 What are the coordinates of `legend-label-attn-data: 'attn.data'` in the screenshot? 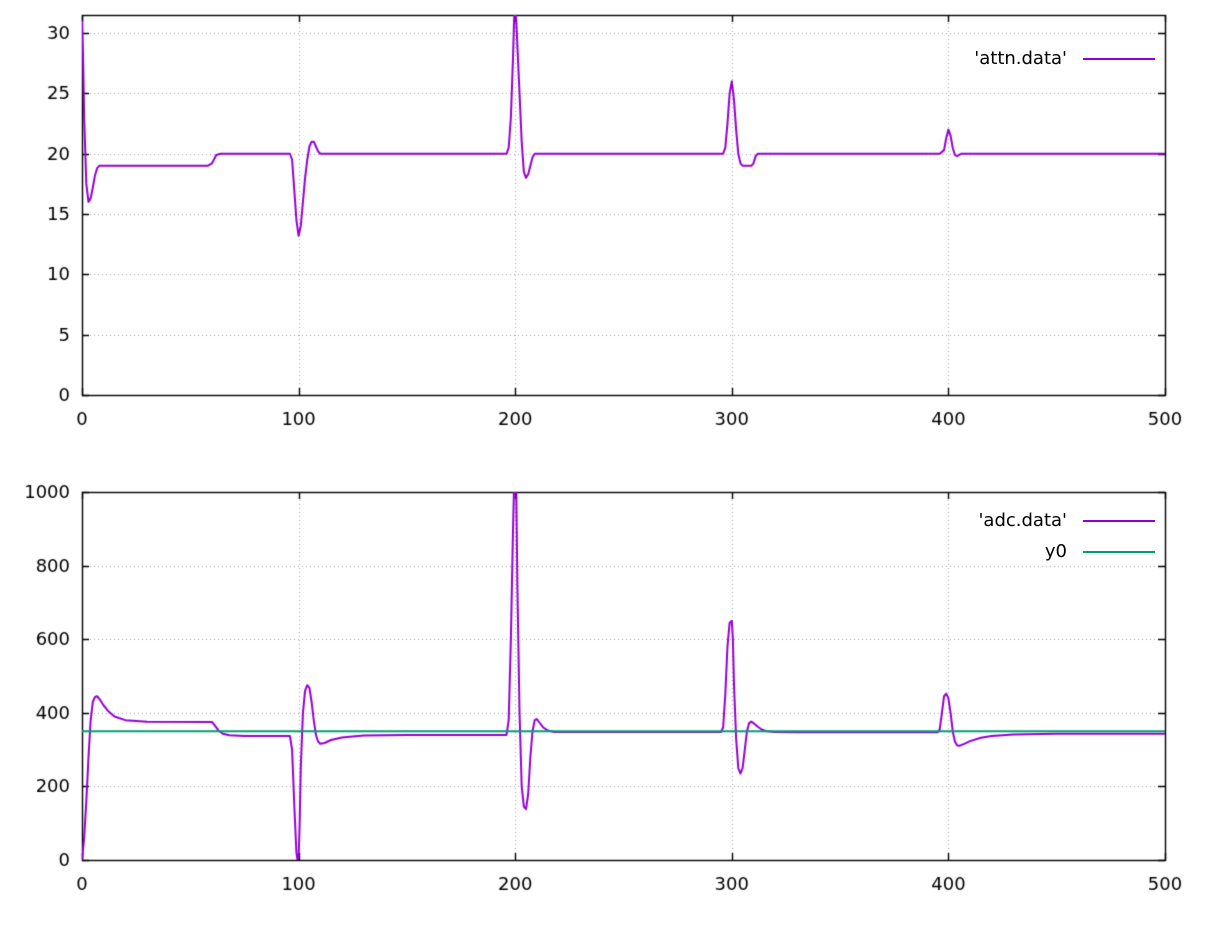 It's located at (1020, 58).